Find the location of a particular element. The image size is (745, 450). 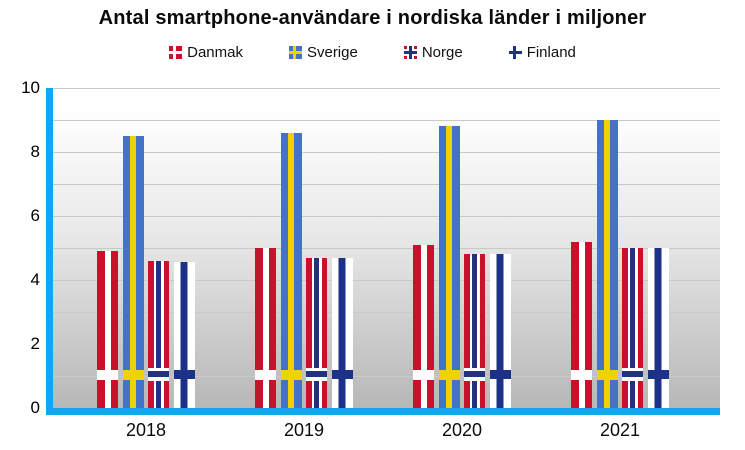

finland-flag-icon is located at coordinates (515, 52).